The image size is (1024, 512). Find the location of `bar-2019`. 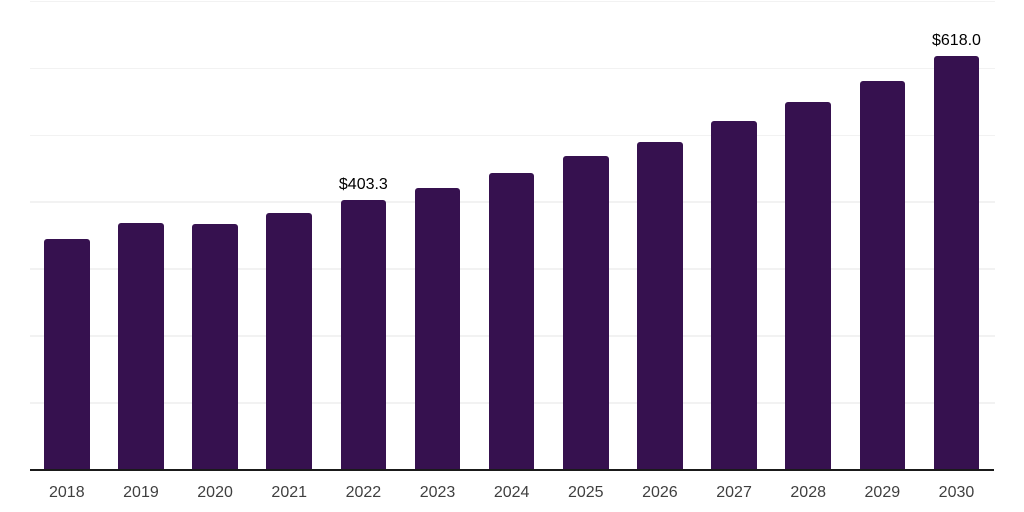

bar-2019 is located at coordinates (141, 346).